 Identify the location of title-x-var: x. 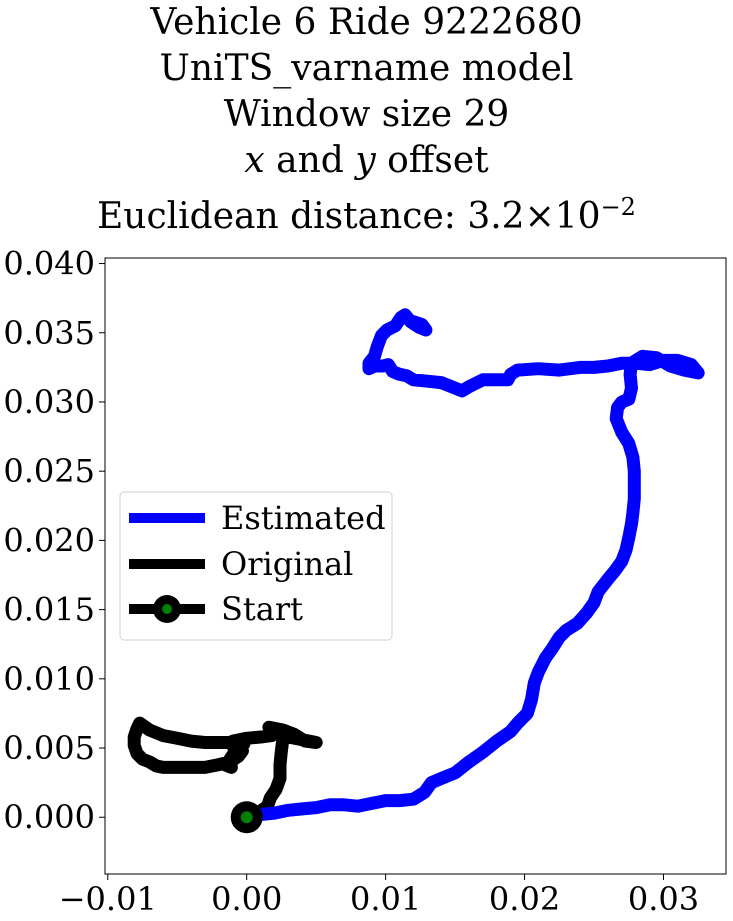
(254, 160).